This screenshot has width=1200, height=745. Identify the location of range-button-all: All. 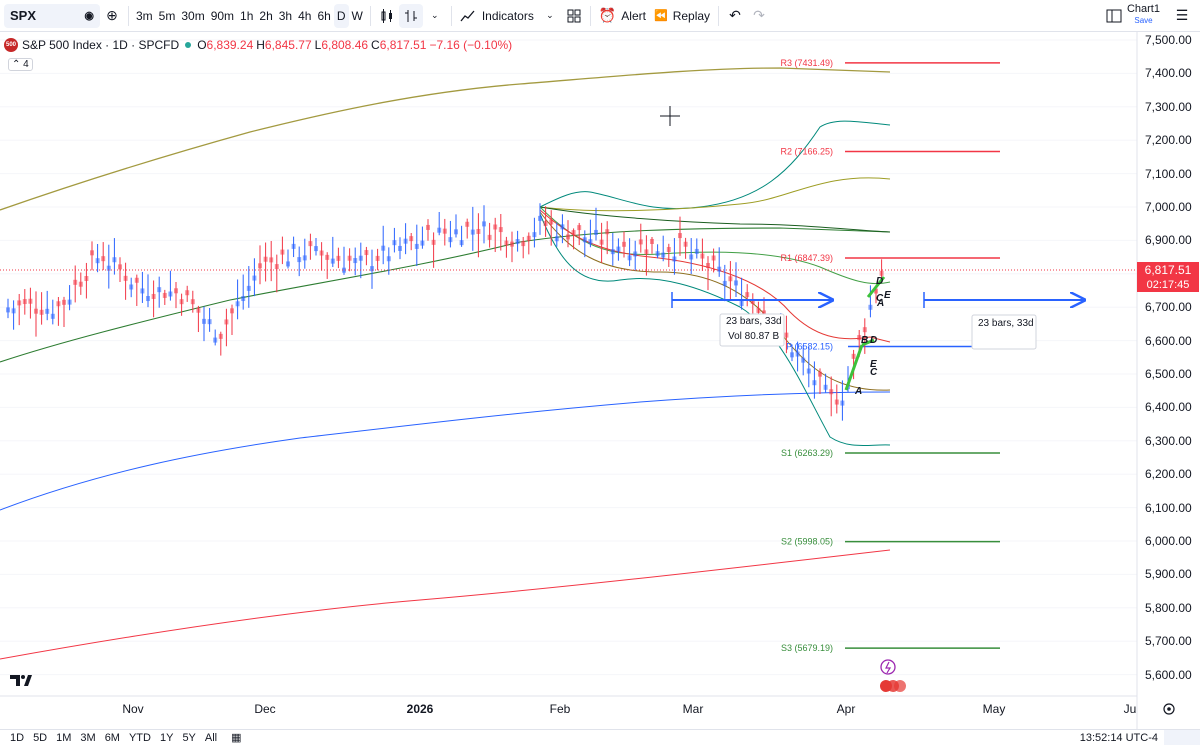
(211, 737).